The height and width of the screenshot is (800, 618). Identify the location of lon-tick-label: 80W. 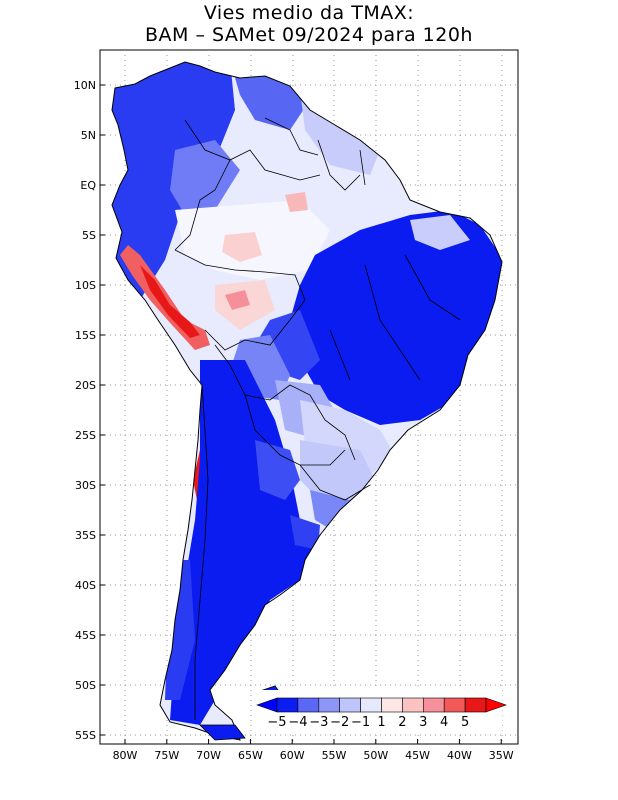
(125, 755).